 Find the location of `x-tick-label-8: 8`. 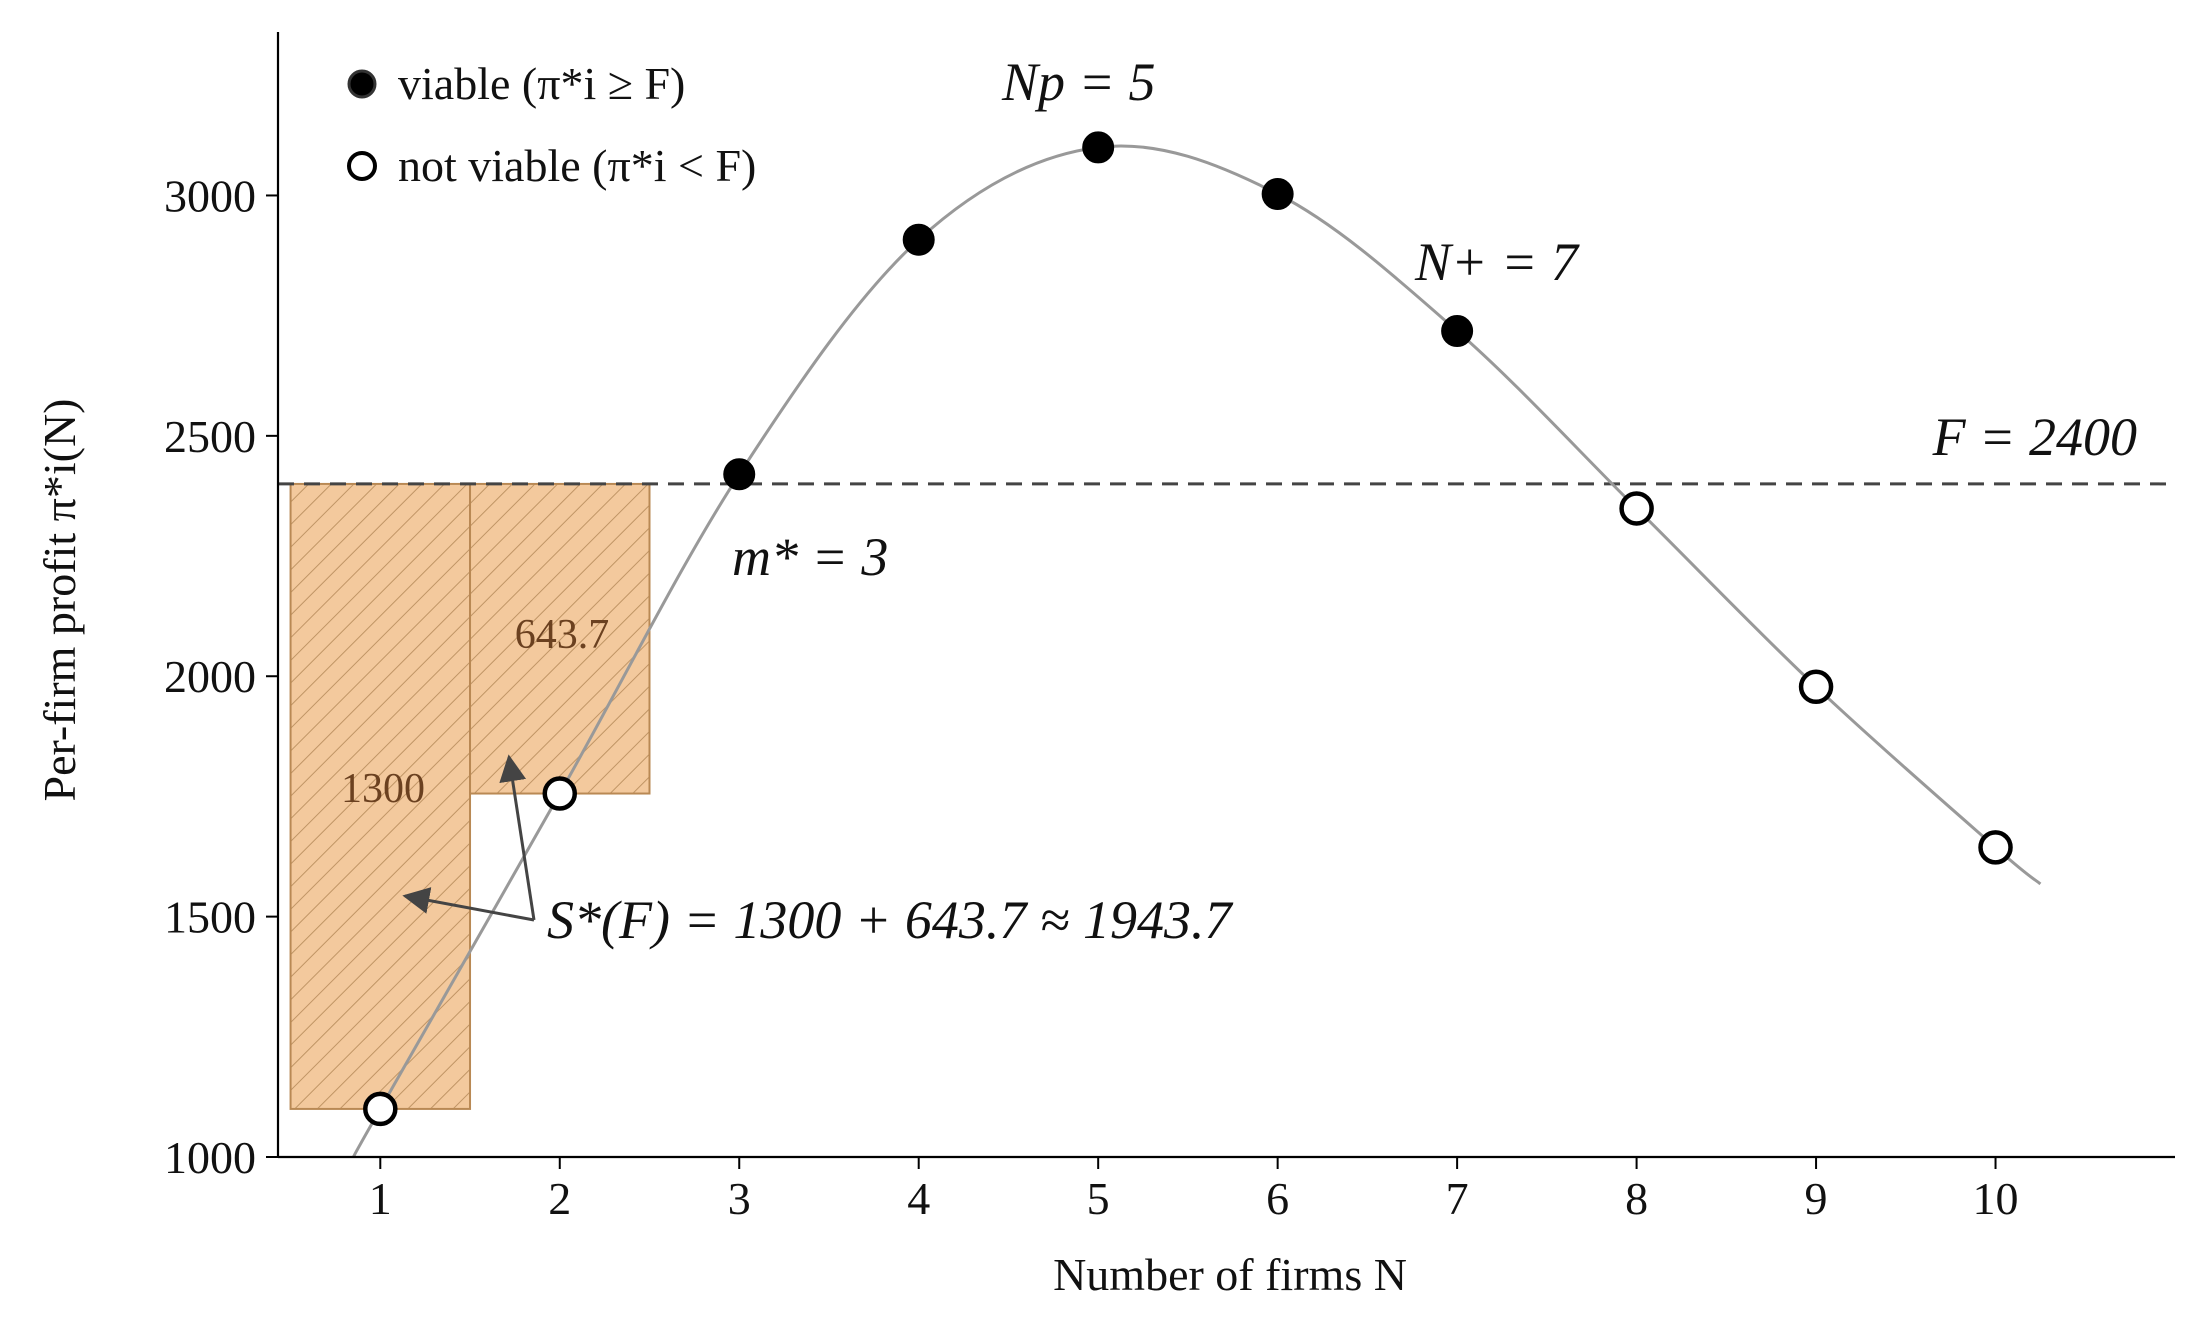

x-tick-label-8: 8 is located at coordinates (1636, 1198).